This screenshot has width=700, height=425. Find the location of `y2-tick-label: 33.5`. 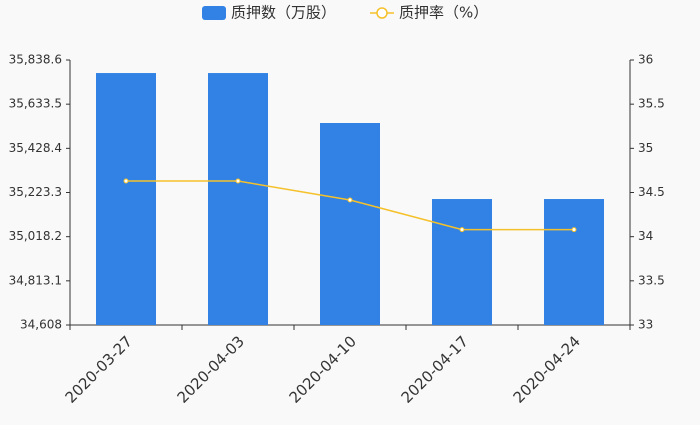

y2-tick-label: 33.5 is located at coordinates (651, 280).